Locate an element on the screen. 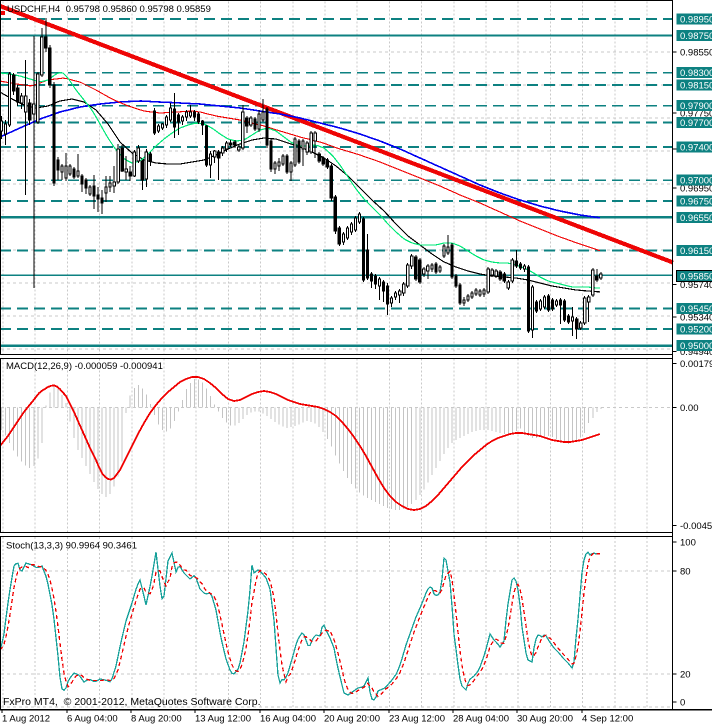 The width and height of the screenshot is (712, 726). svg-text: 0.96150 is located at coordinates (696, 251).